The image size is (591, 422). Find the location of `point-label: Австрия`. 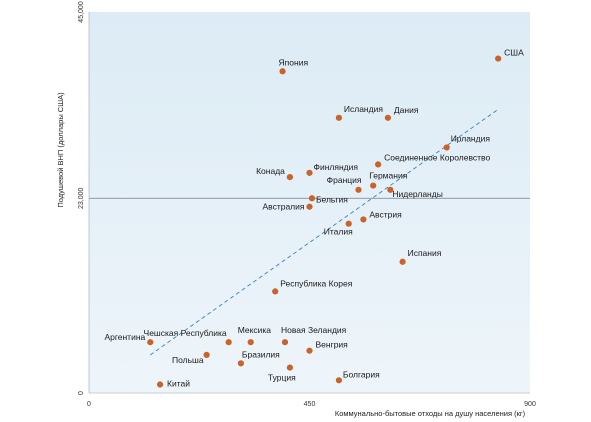

point-label: Австрия is located at coordinates (385, 214).